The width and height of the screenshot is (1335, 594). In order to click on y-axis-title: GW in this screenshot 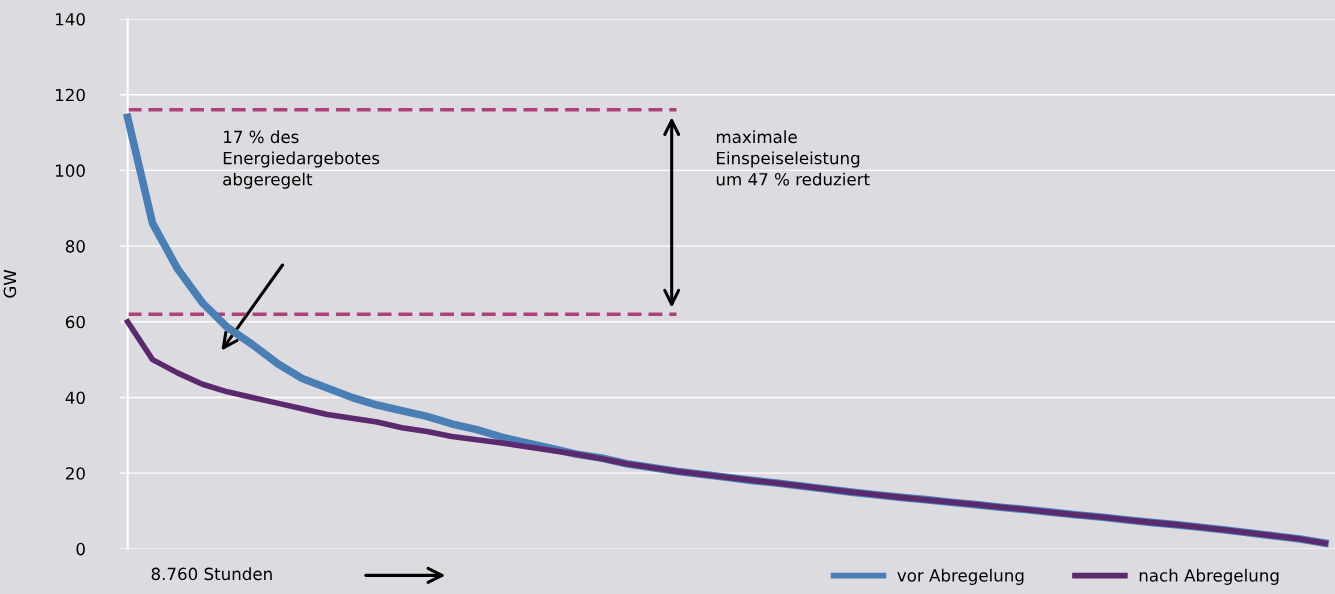, I will do `click(10, 283)`.